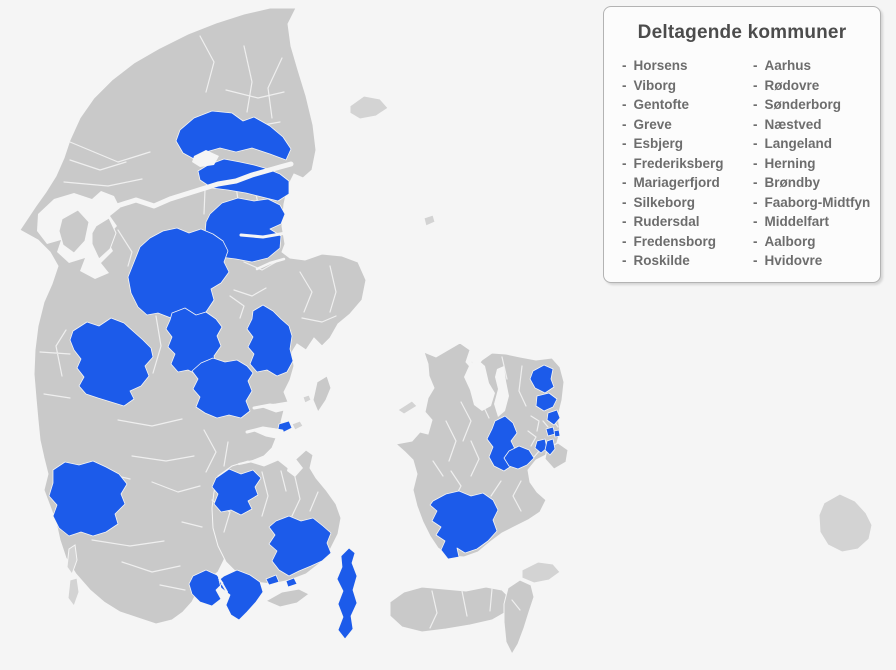 The width and height of the screenshot is (896, 670). What do you see at coordinates (236, 492) in the screenshot?
I see `municipality-middelfart` at bounding box center [236, 492].